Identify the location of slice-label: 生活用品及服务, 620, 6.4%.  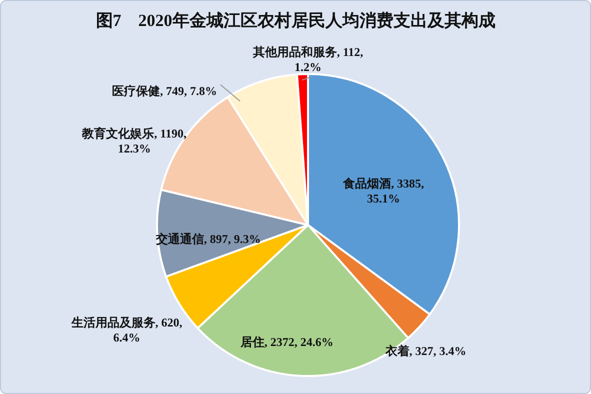
(126, 329).